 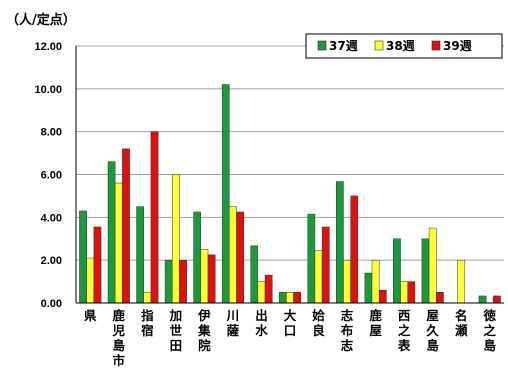 I want to click on x-tick-label: 伊集院, so click(x=204, y=330).